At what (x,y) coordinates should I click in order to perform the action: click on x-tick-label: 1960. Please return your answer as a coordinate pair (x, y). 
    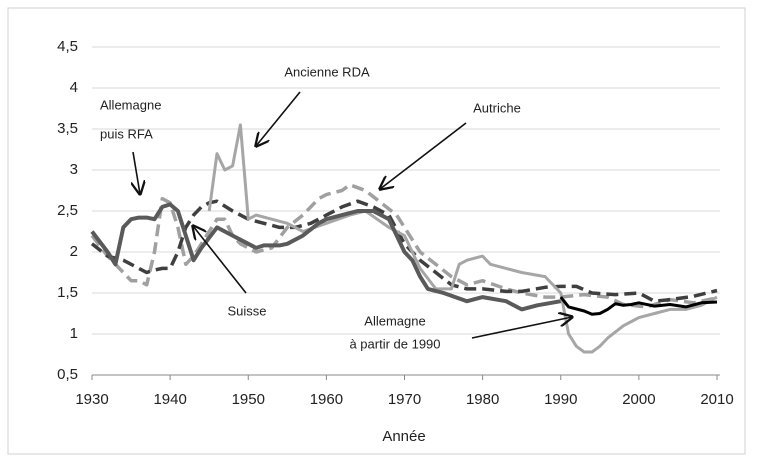
    Looking at the image, I should click on (326, 399).